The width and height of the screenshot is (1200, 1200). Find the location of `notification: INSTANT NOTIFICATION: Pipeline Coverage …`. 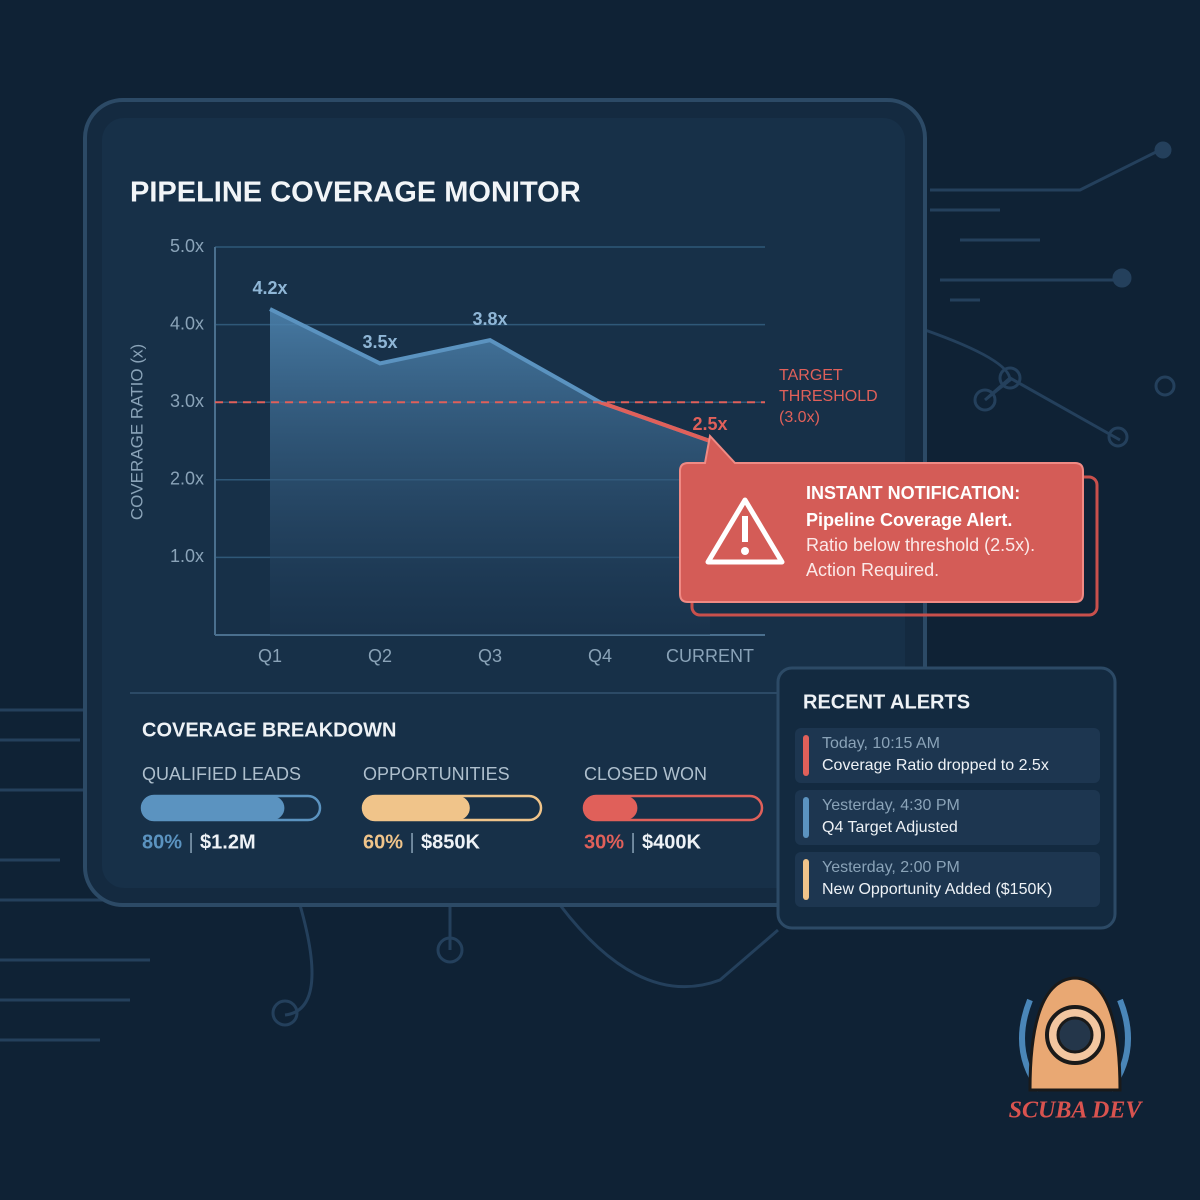

notification: INSTANT NOTIFICATION: Pipeline Coverage … is located at coordinates (889, 525).